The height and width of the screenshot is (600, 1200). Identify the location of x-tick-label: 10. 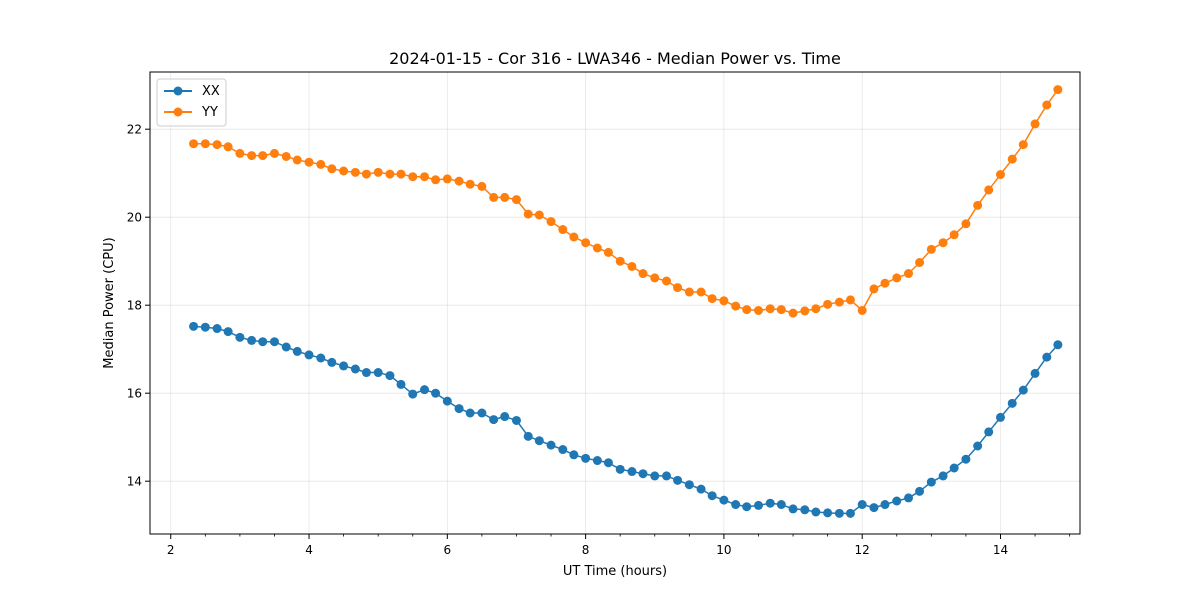
(723, 550).